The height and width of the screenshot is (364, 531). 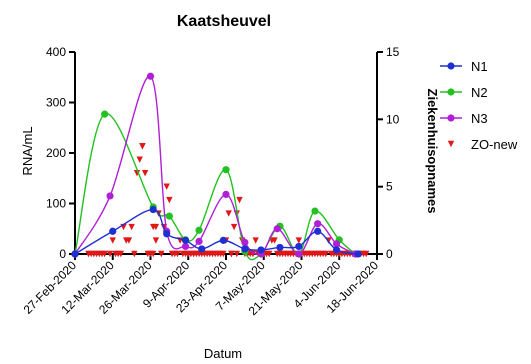 I want to click on legend-label: N2, so click(x=479, y=92).